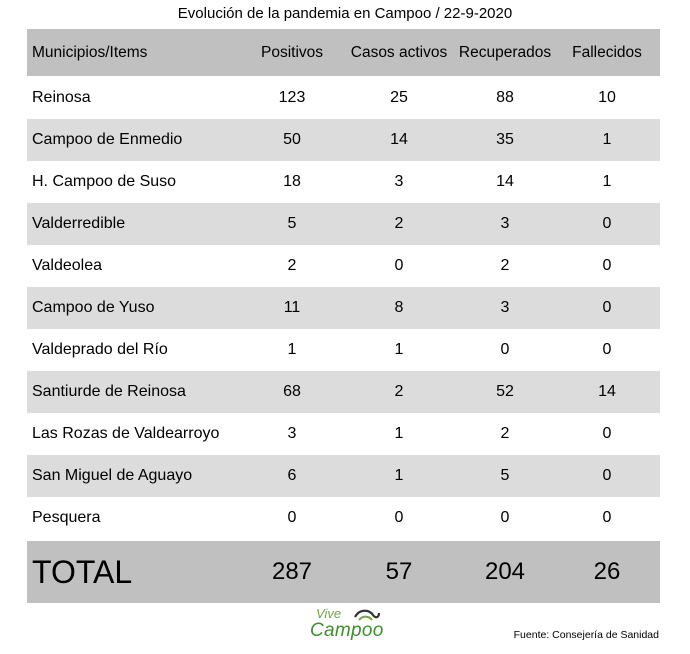 This screenshot has width=690, height=654. What do you see at coordinates (505, 391) in the screenshot?
I see `value-cell: 52` at bounding box center [505, 391].